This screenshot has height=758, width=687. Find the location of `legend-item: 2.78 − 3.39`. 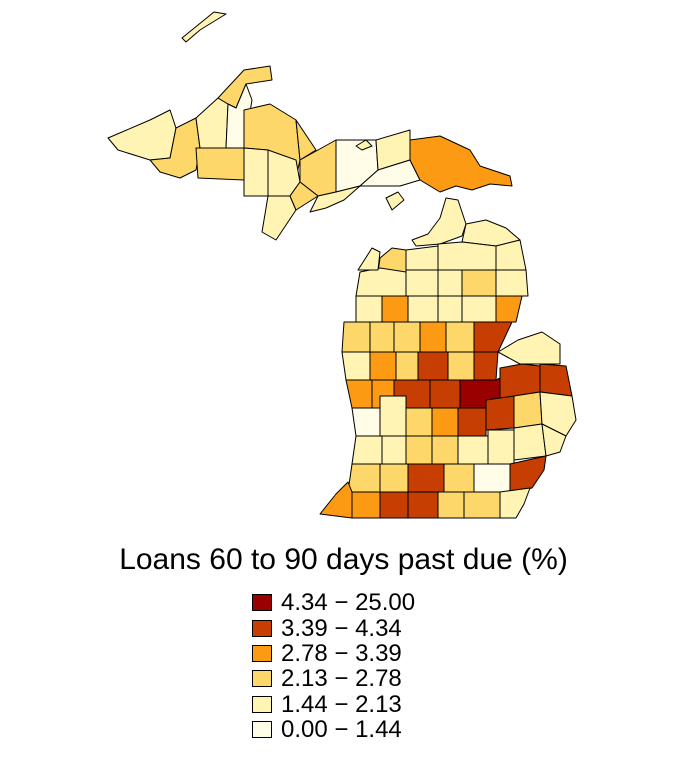

legend-item: 2.78 − 3.39 is located at coordinates (333, 653).